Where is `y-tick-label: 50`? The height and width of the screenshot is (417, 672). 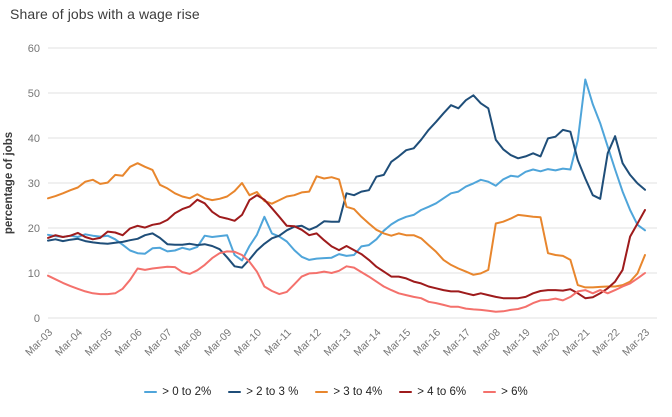 y-tick-label: 50 is located at coordinates (34, 94).